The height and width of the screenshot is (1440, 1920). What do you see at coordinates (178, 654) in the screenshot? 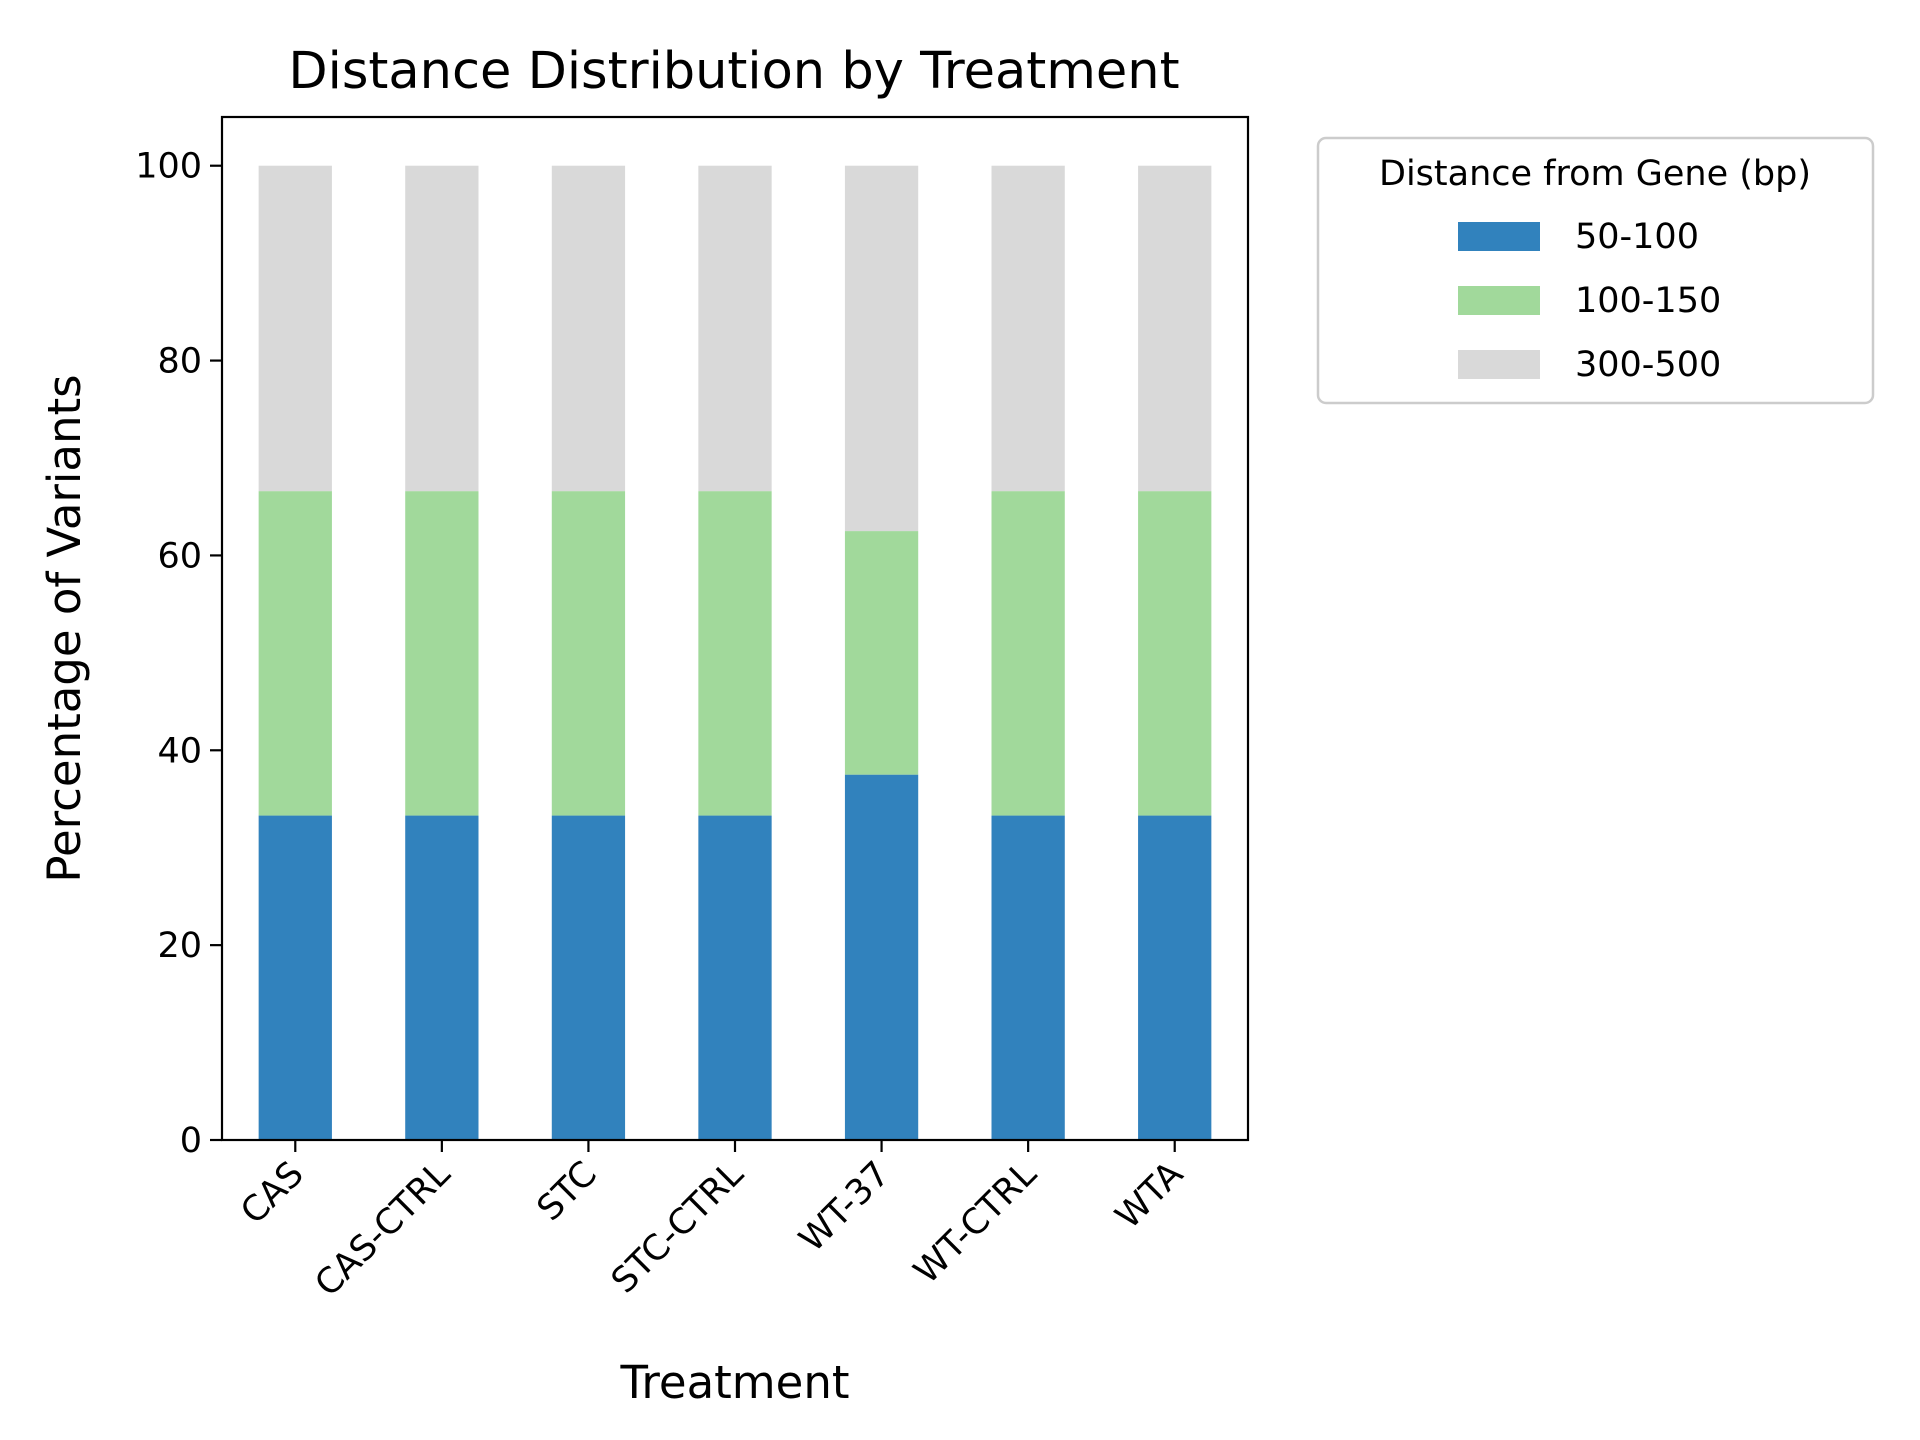
I see `y-axis: 0 20 40 60 80 100` at bounding box center [178, 654].